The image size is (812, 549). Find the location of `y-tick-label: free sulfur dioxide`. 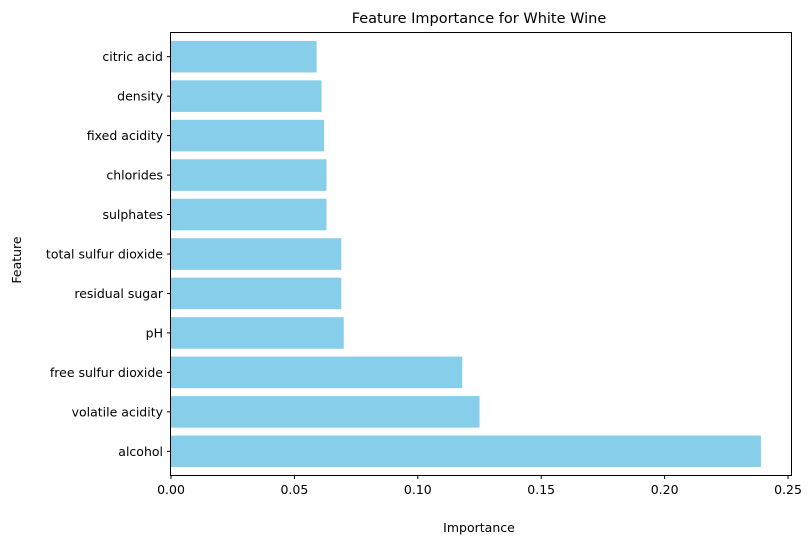

y-tick-label: free sulfur dioxide is located at coordinates (106, 372).